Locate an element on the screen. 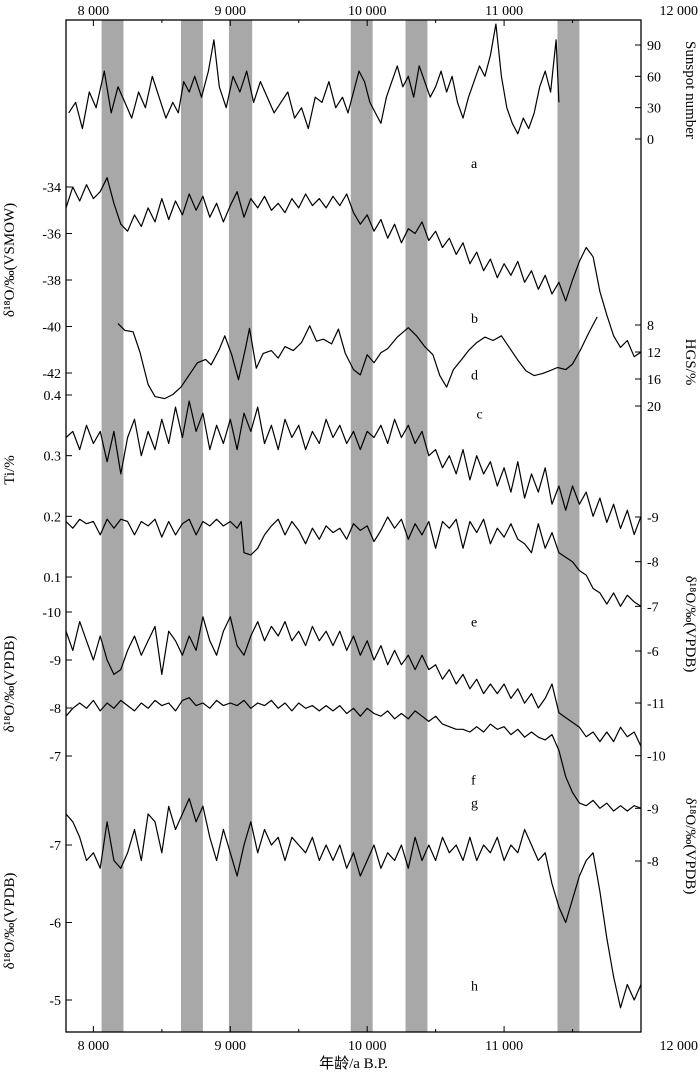  x-axis-label: 年龄/a B.P. is located at coordinates (353, 1063).